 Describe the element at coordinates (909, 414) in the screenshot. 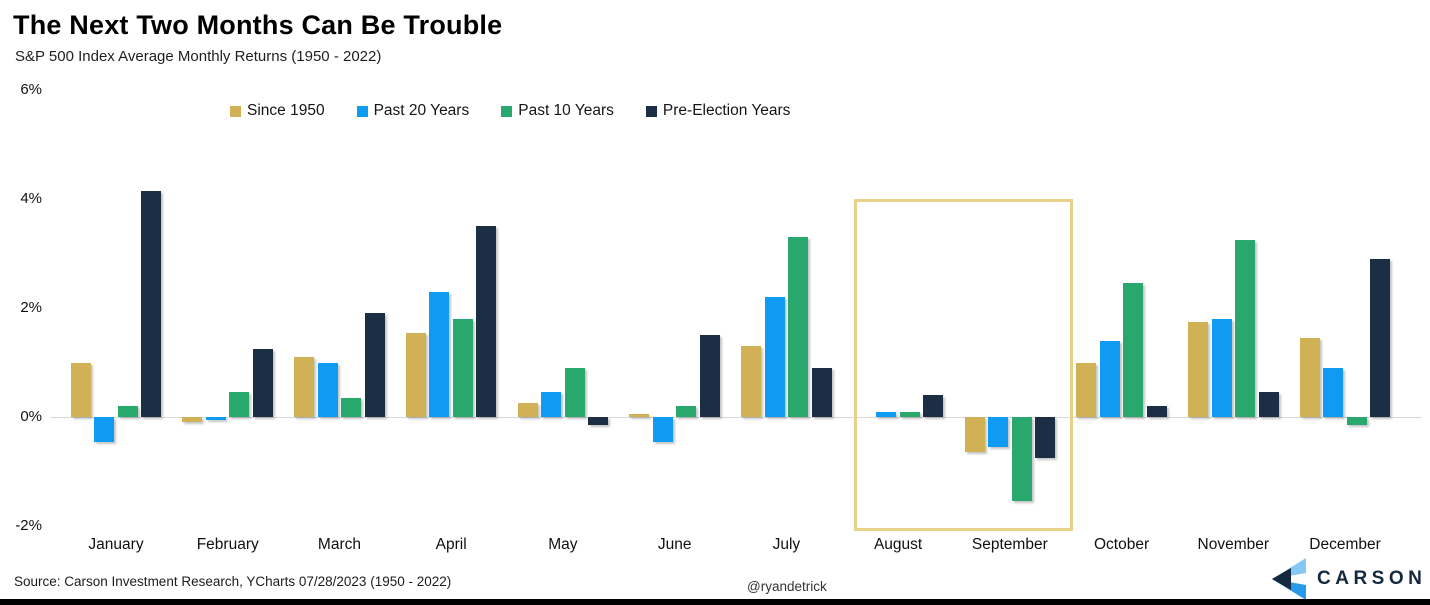

I see `bar-august-past-10-years` at that location.